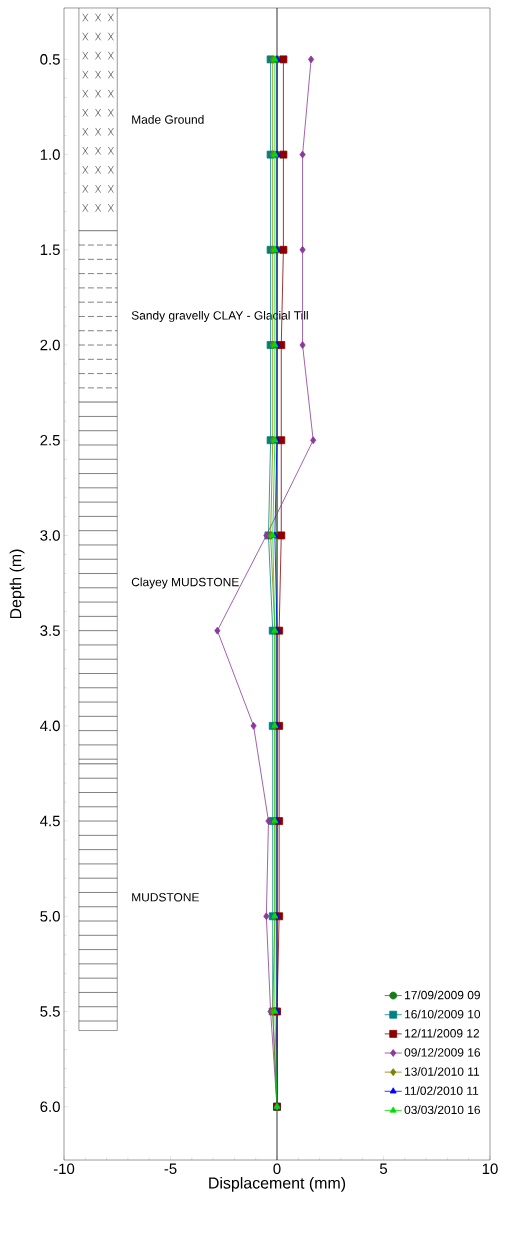  What do you see at coordinates (185, 583) in the screenshot?
I see `band-label: Clayey MUDSTONE` at bounding box center [185, 583].